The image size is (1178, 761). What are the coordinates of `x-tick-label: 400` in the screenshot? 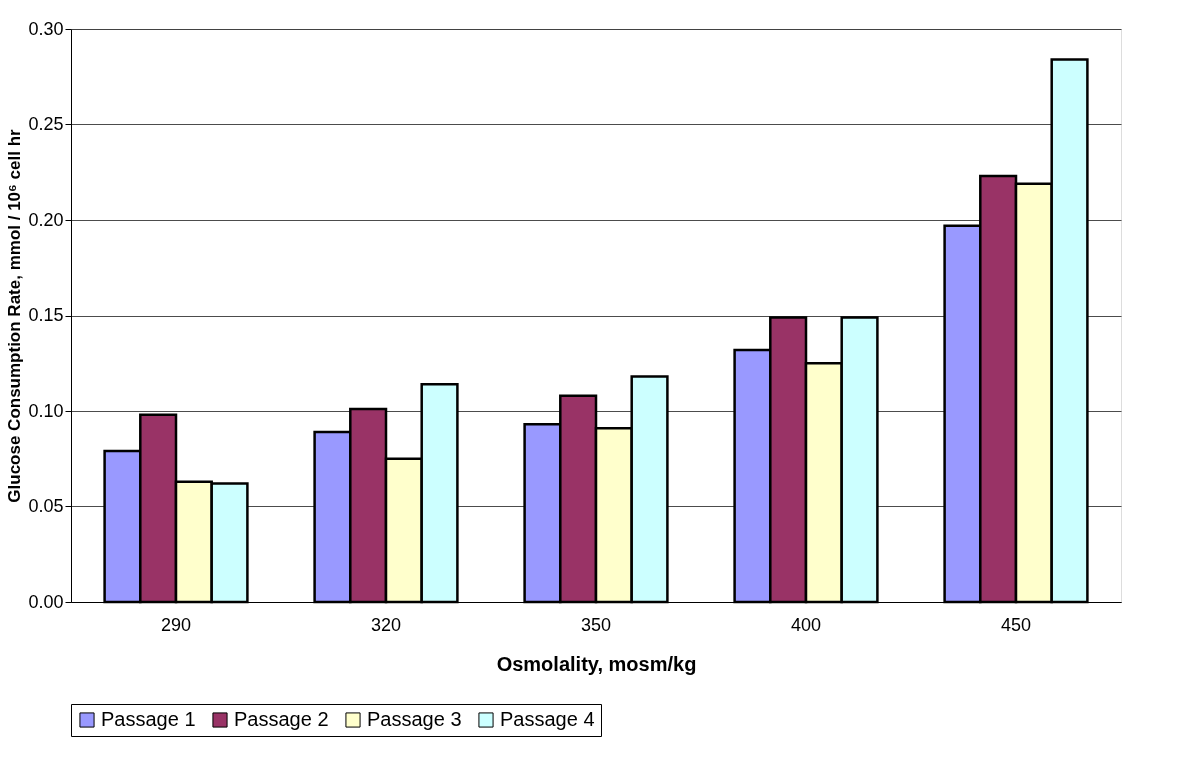 It's located at (806, 624).